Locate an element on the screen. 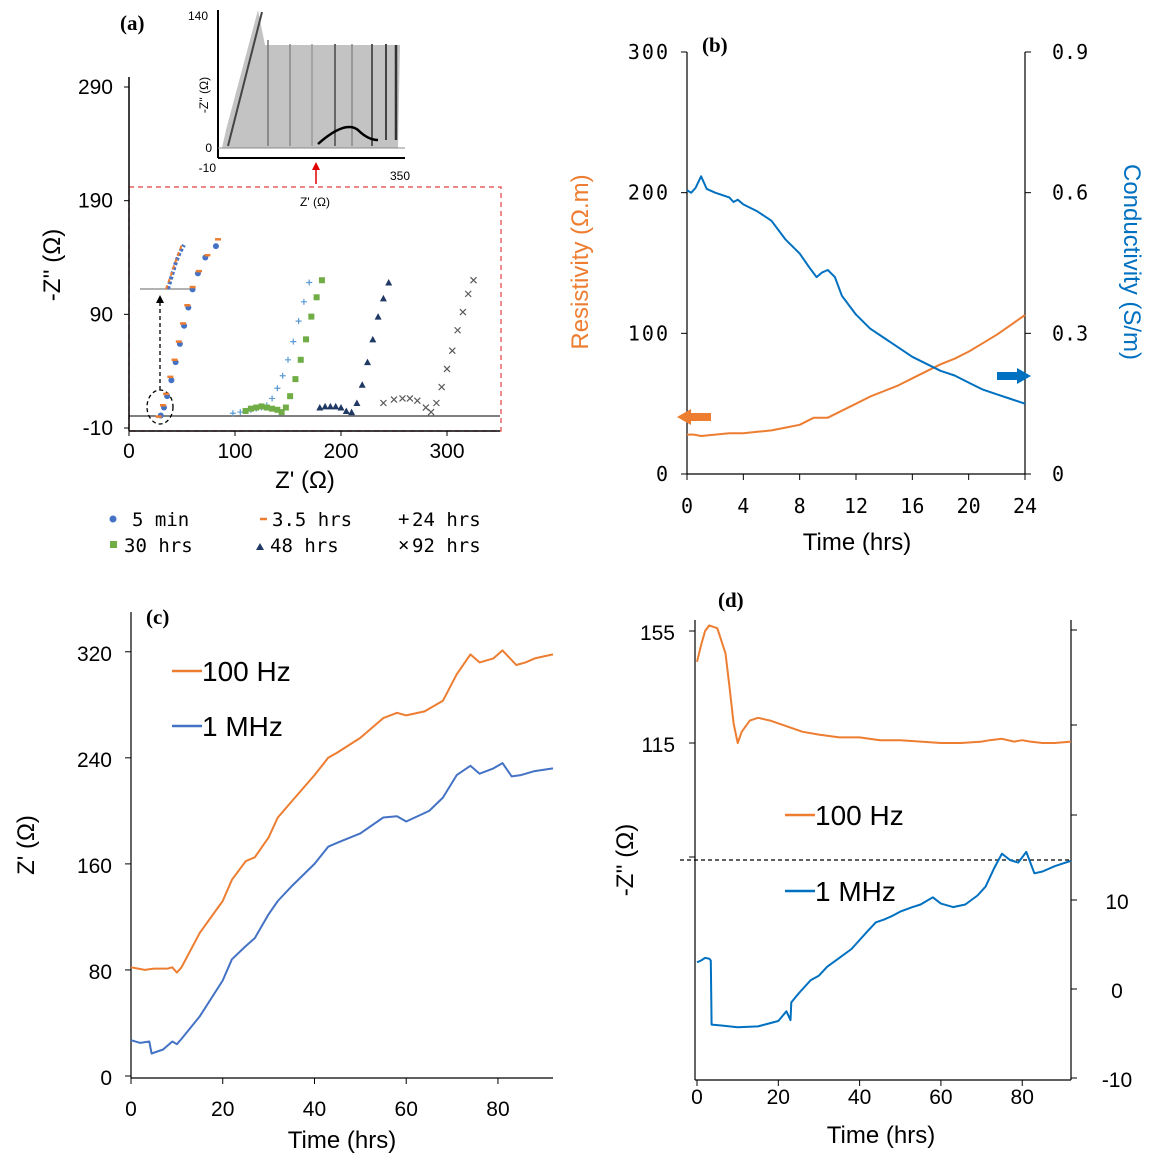 Image resolution: width=1153 pixels, height=1154 pixels. zoom-detail-5min is located at coordinates (176, 267).